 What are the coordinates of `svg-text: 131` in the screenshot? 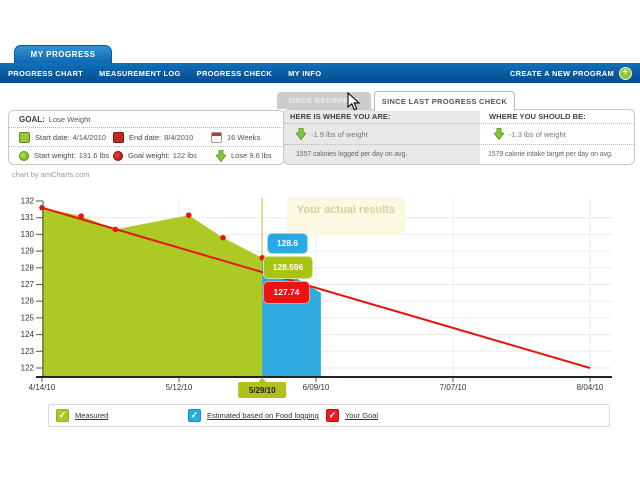 It's located at (28, 217).